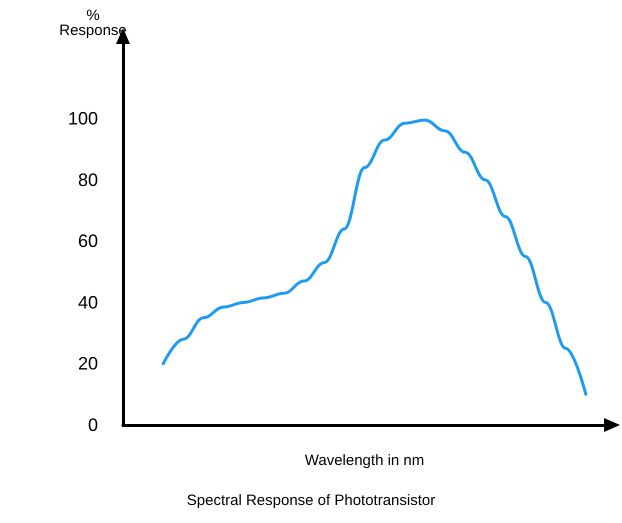 The image size is (622, 523). Describe the element at coordinates (88, 180) in the screenshot. I see `y-tick-label: 80` at that location.